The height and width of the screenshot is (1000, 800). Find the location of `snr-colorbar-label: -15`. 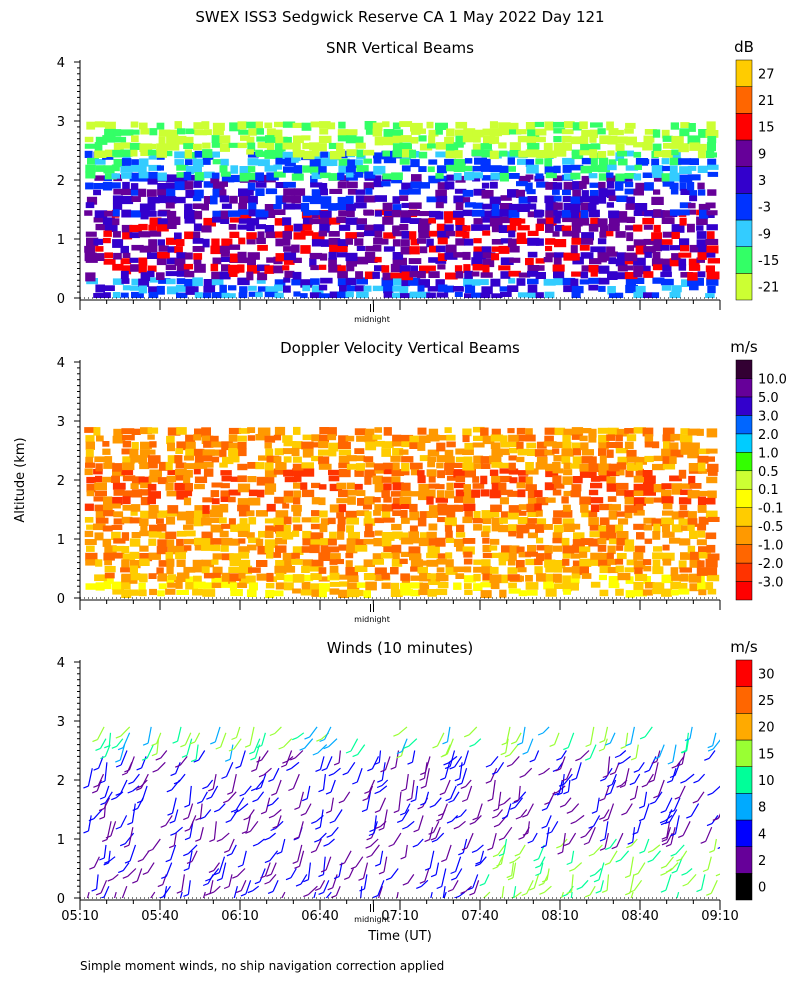

snr-colorbar-label: -15 is located at coordinates (768, 261).